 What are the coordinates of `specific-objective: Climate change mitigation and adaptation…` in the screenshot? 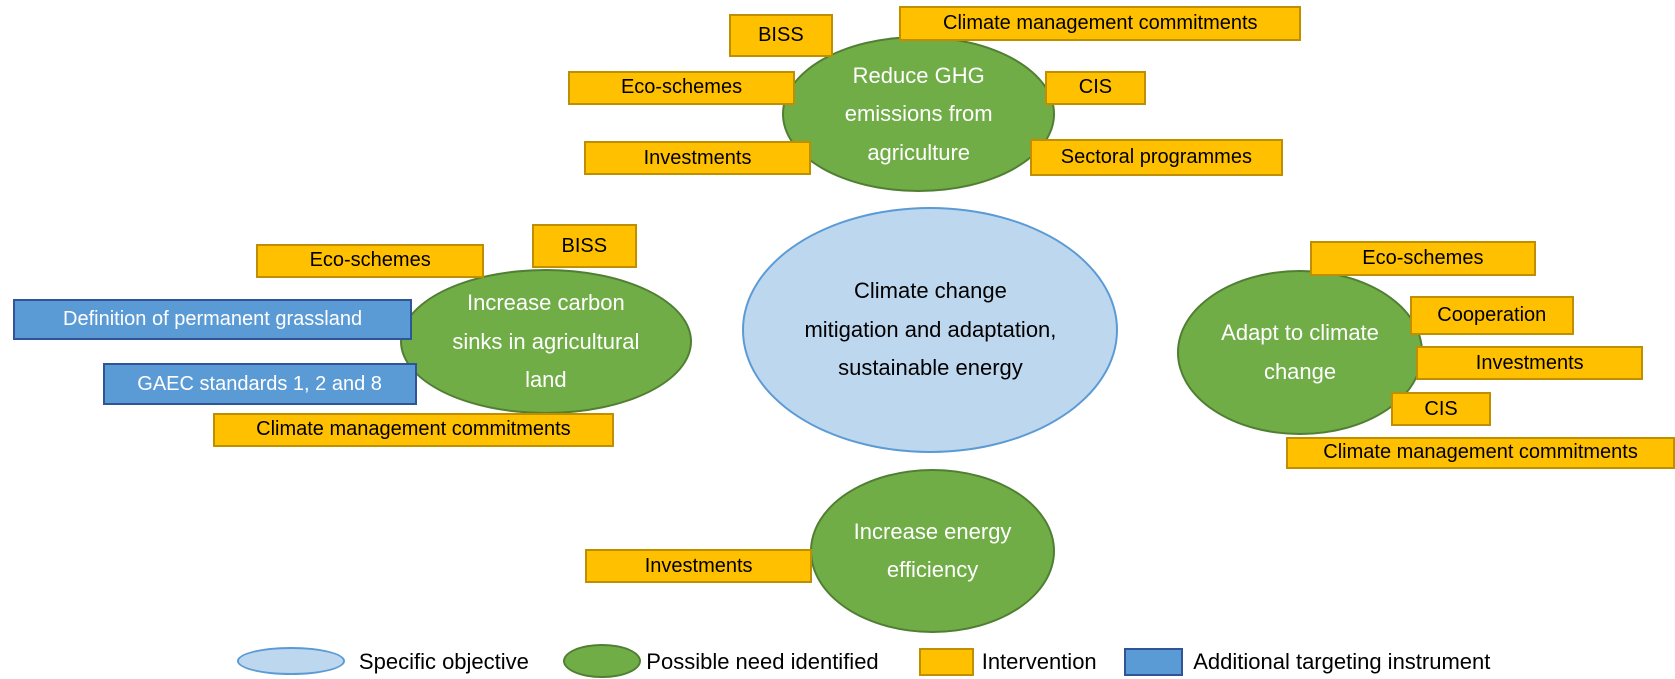 It's located at (930, 330).